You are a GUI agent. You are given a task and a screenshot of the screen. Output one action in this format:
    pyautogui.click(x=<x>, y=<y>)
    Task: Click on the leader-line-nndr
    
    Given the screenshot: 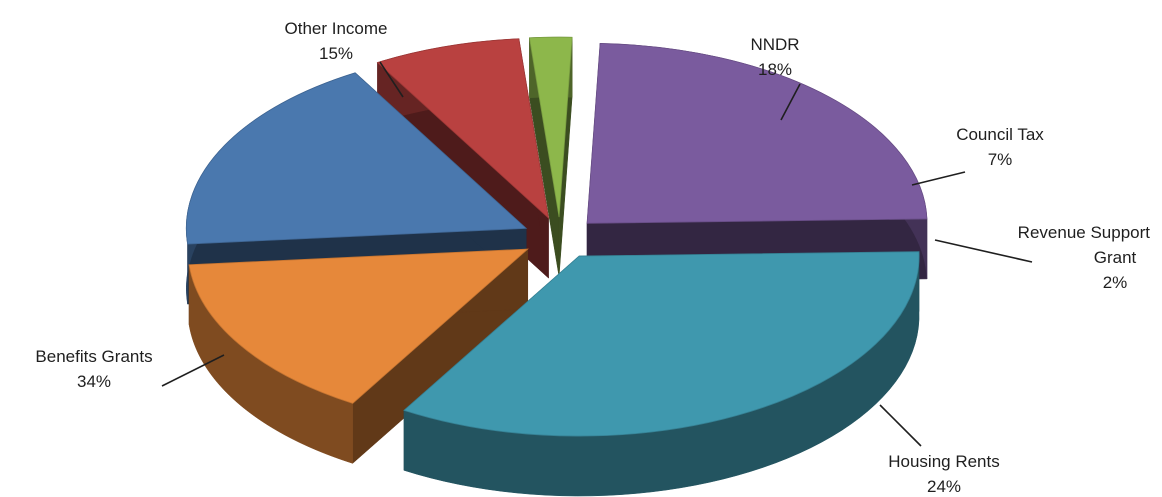 What is the action you would take?
    pyautogui.click(x=790, y=102)
    